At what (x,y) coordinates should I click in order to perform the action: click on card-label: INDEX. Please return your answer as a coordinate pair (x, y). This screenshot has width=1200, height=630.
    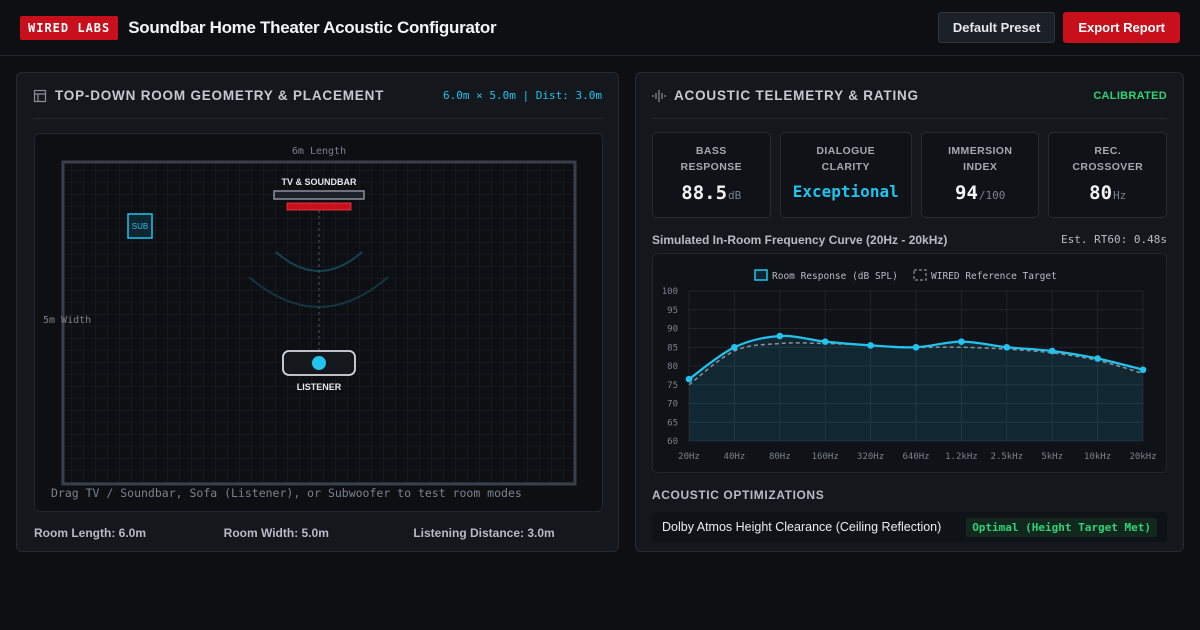
    Looking at the image, I should click on (980, 167).